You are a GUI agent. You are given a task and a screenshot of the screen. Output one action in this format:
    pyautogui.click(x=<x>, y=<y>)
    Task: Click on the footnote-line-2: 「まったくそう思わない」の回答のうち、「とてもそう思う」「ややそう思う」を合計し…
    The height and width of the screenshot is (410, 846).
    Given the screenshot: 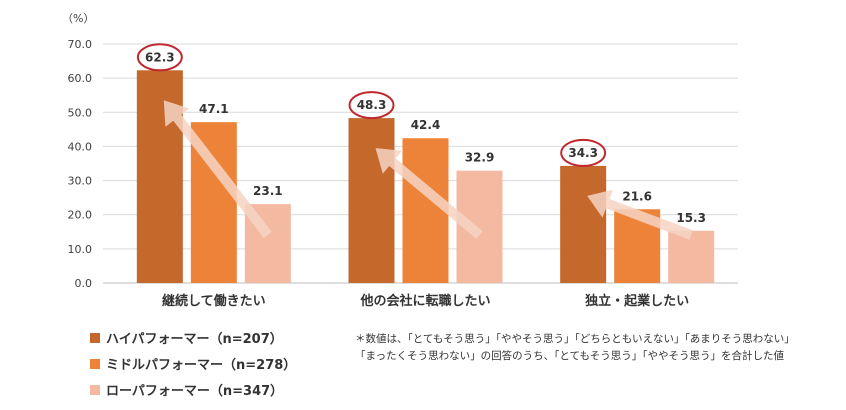 What is the action you would take?
    pyautogui.click(x=570, y=356)
    